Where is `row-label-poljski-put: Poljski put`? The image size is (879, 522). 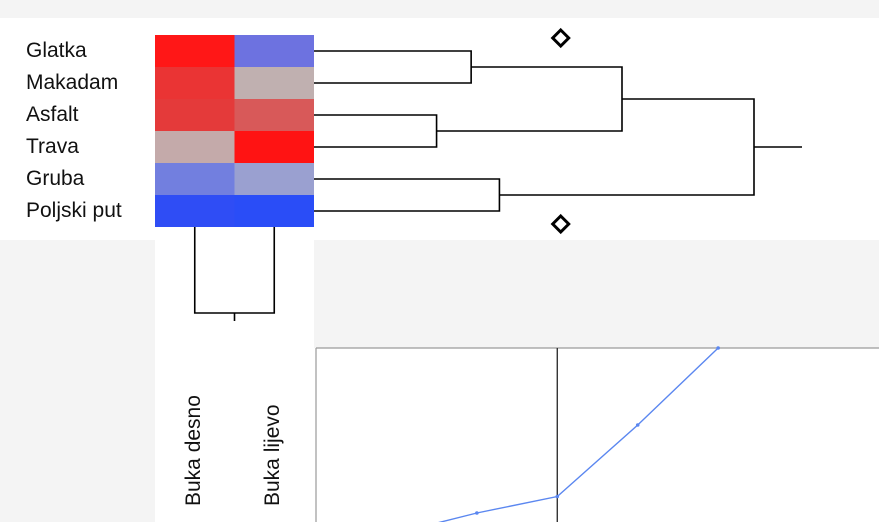
row-label-poljski-put: Poljski put is located at coordinates (74, 210).